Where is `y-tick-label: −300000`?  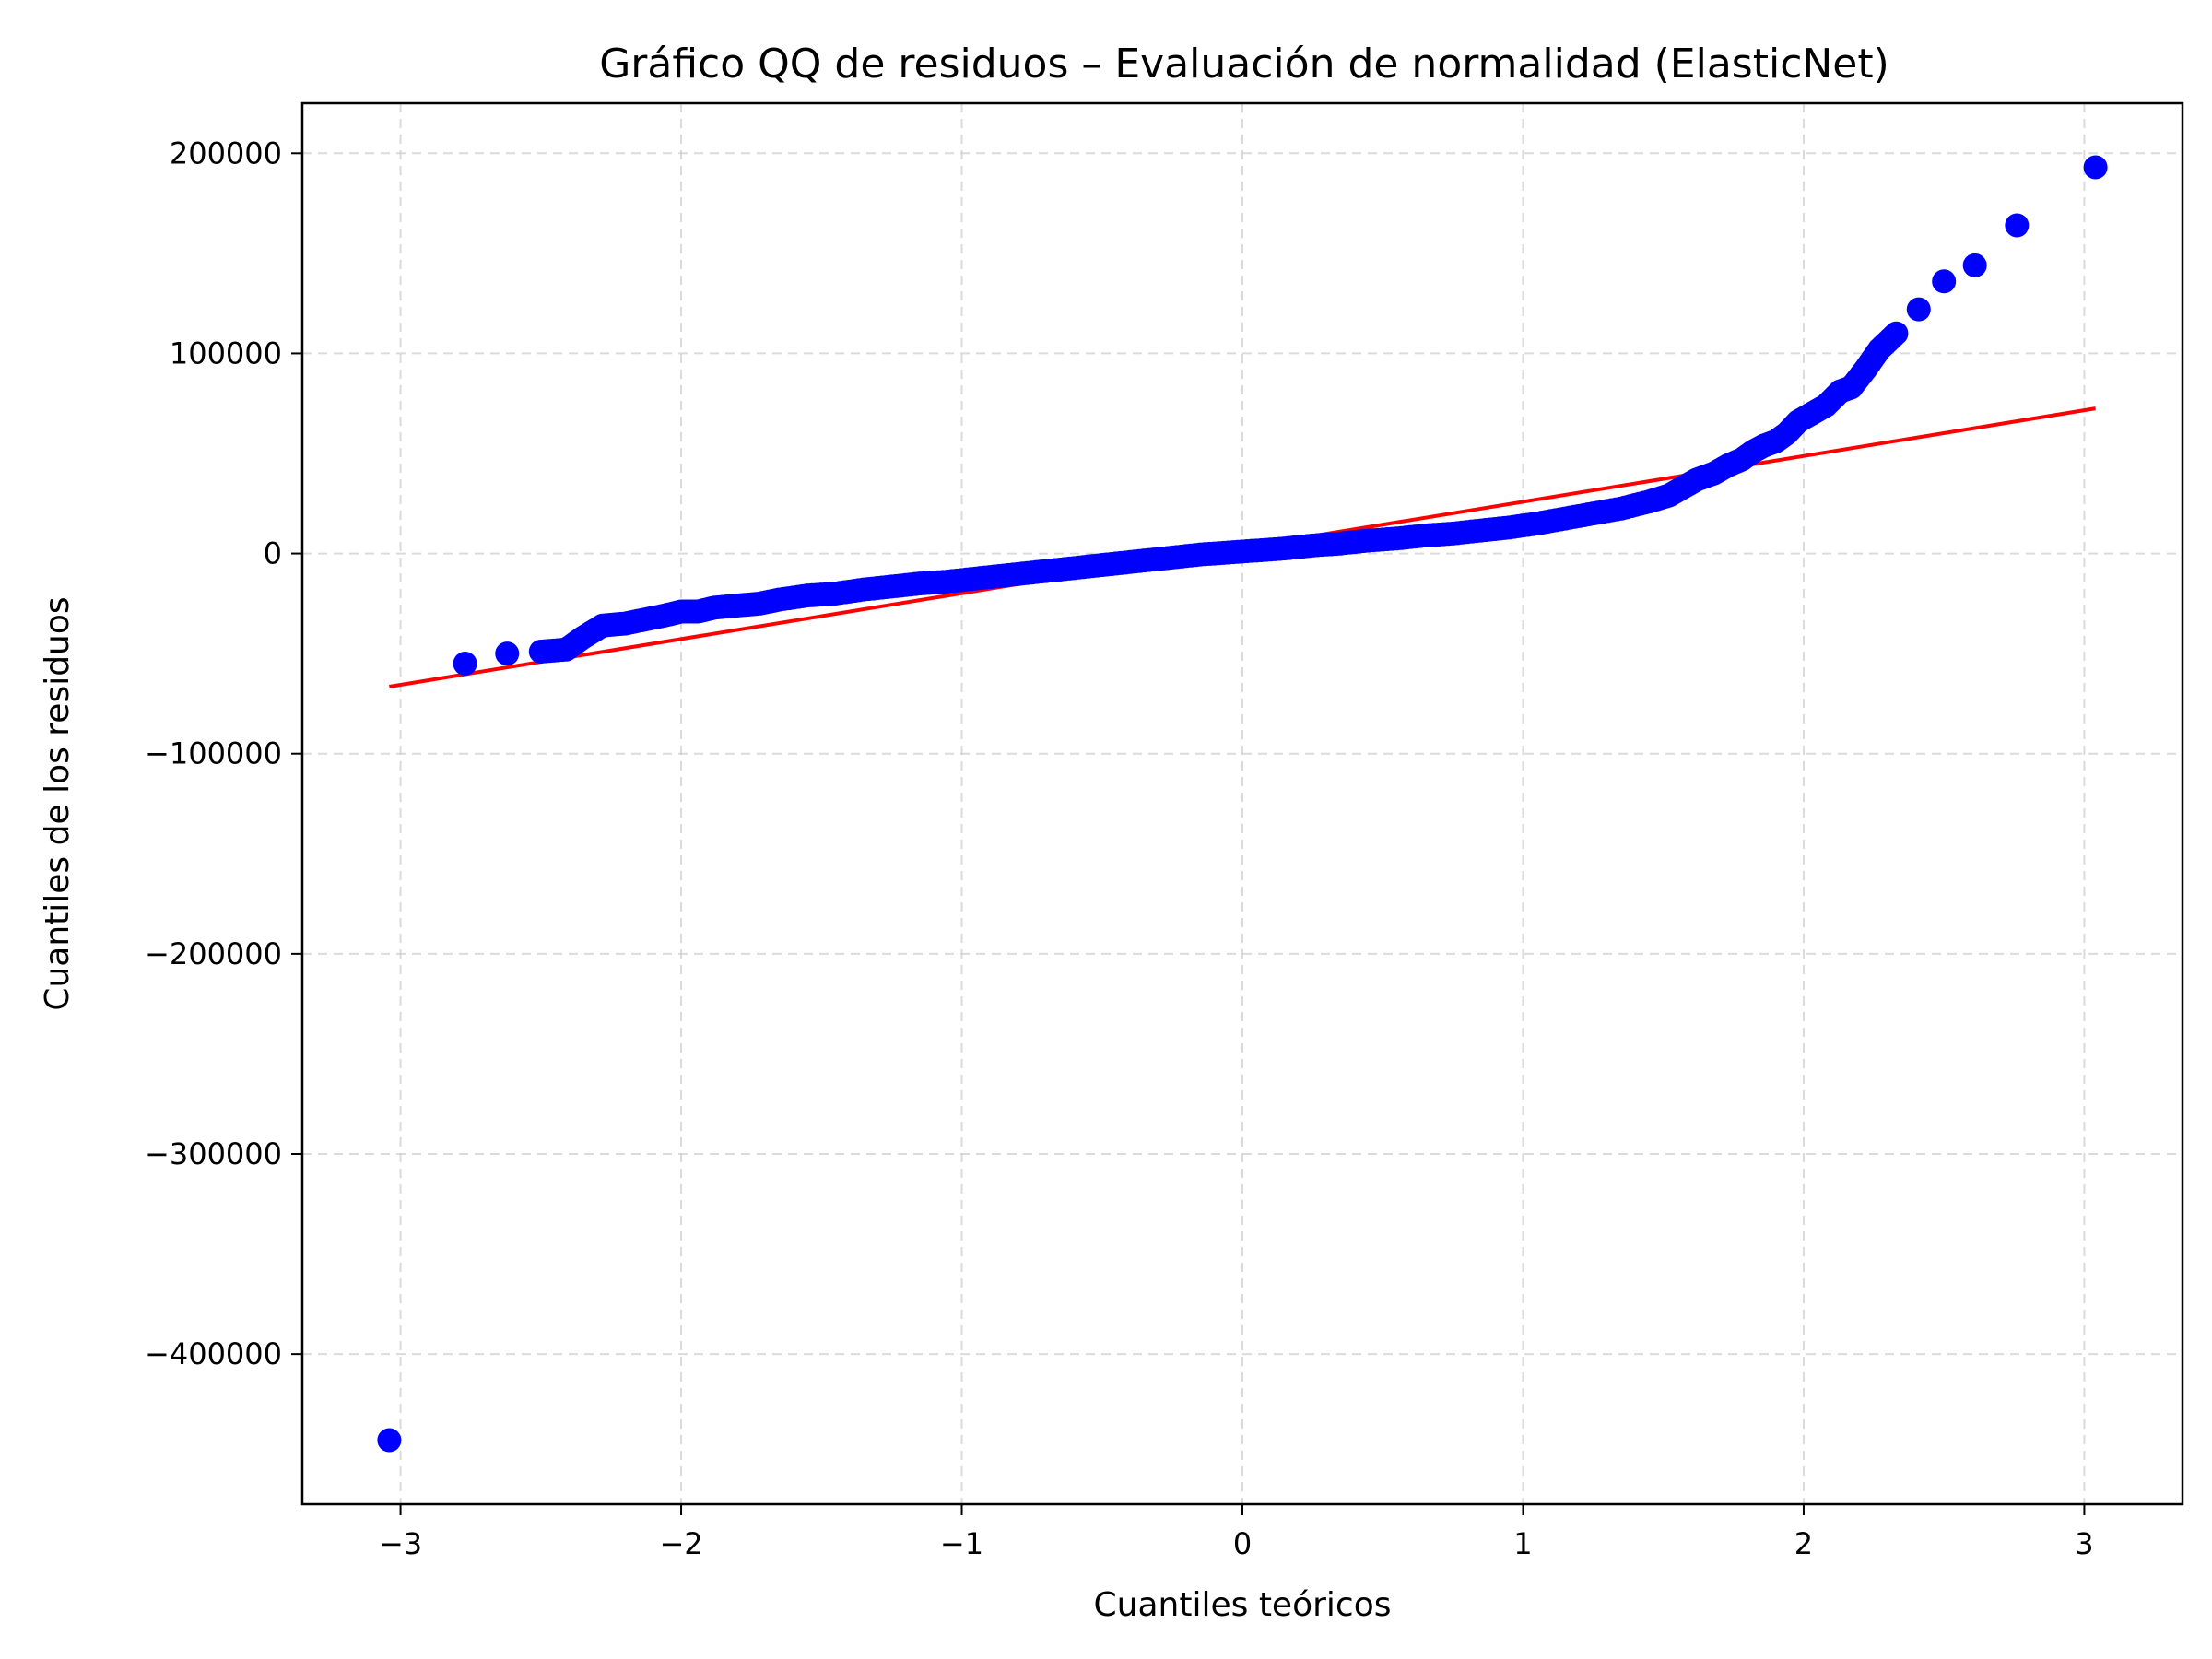
y-tick-label: −300000 is located at coordinates (213, 1153).